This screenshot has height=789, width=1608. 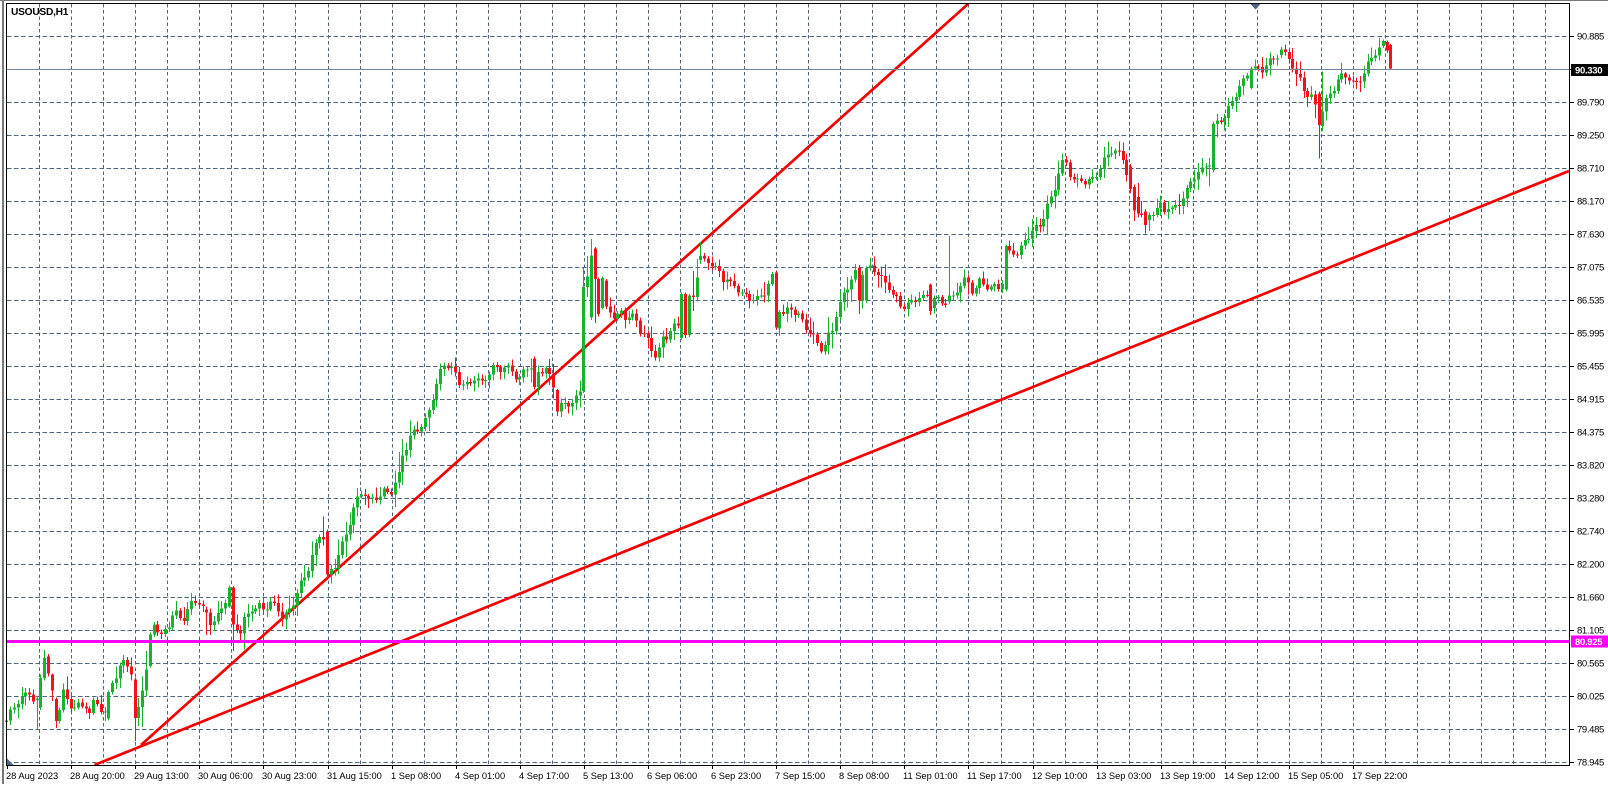 What do you see at coordinates (1059, 776) in the screenshot?
I see `svg-text: 12 Sep 10:00` at bounding box center [1059, 776].